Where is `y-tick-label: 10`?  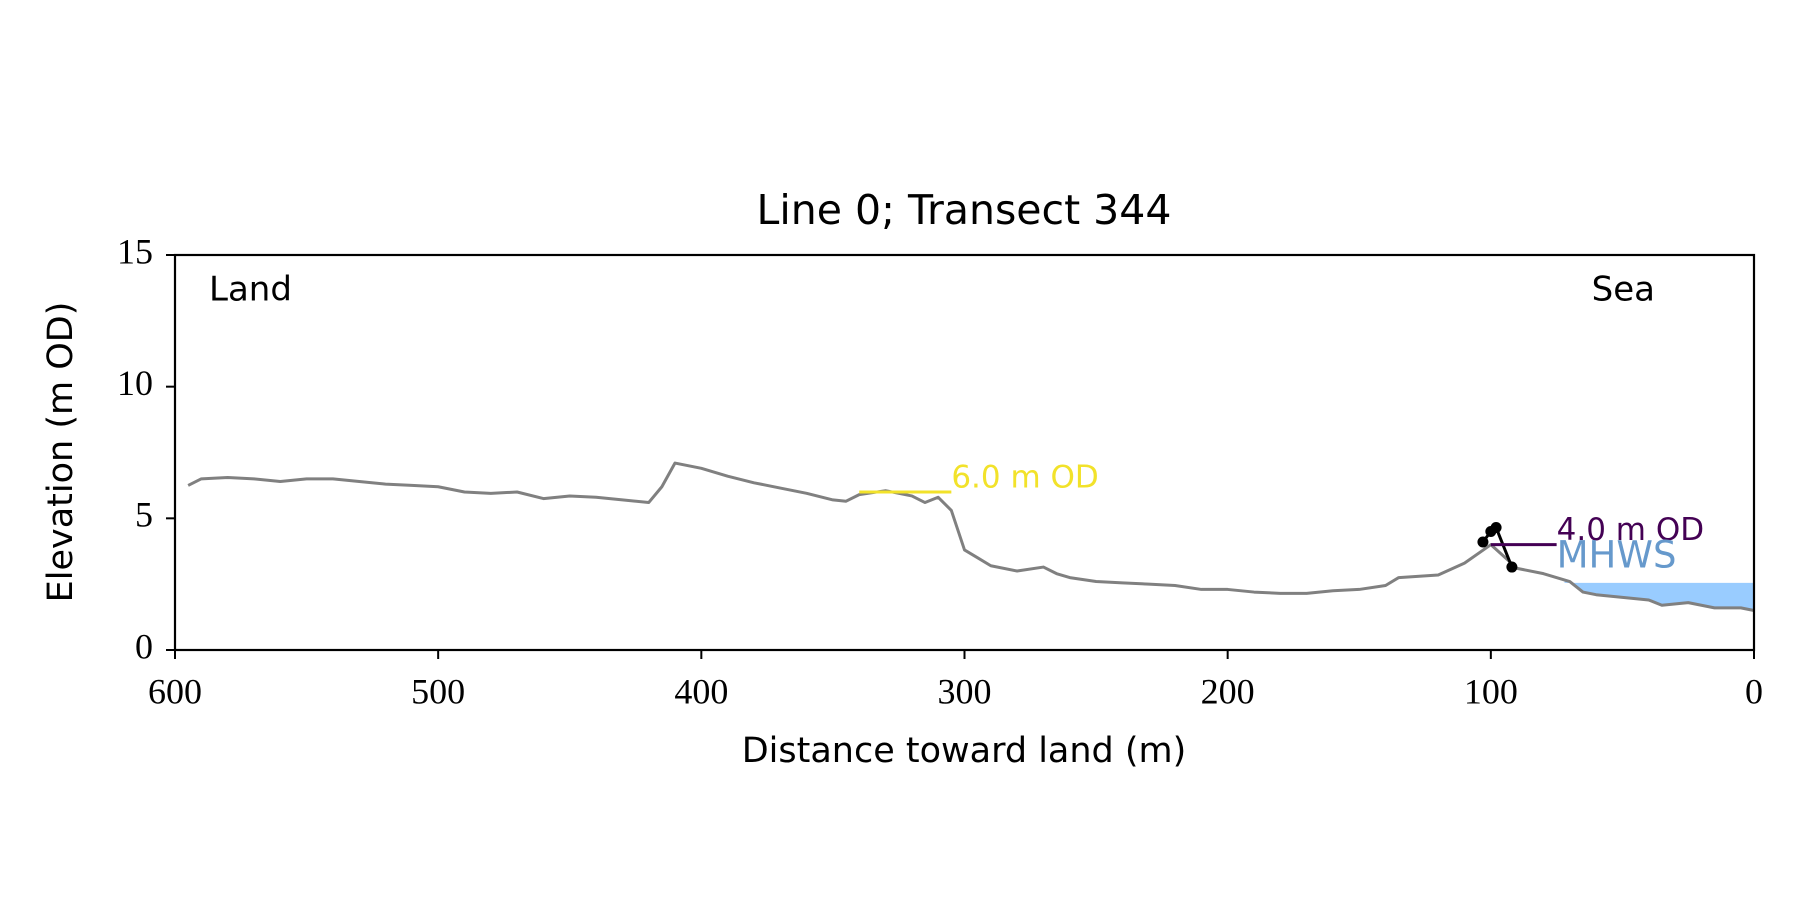 y-tick-label: 10 is located at coordinates (135, 383).